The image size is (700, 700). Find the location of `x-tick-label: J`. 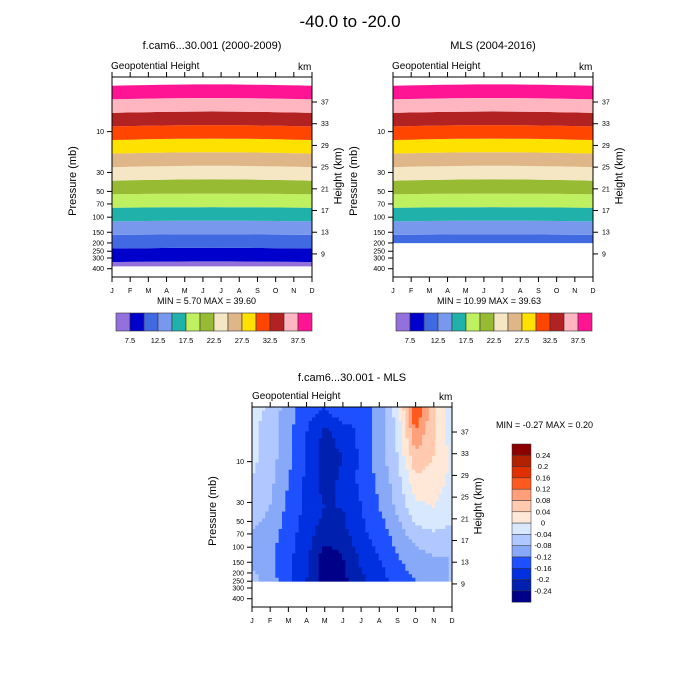

x-tick-label: J is located at coordinates (484, 291).